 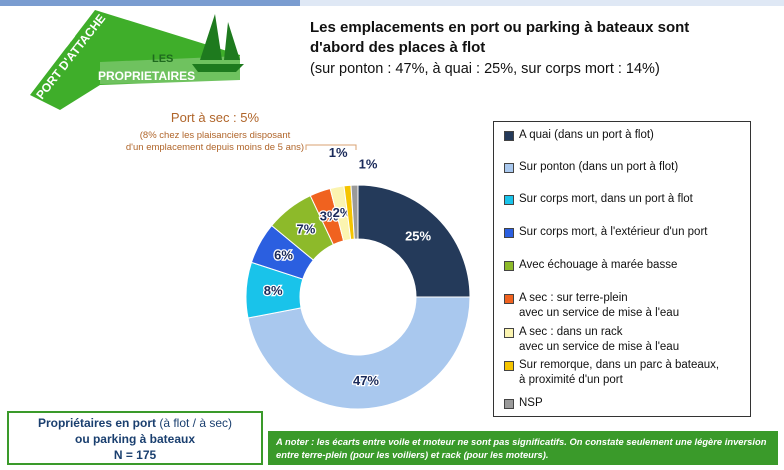 I want to click on annotation-bracket, so click(x=331, y=147).